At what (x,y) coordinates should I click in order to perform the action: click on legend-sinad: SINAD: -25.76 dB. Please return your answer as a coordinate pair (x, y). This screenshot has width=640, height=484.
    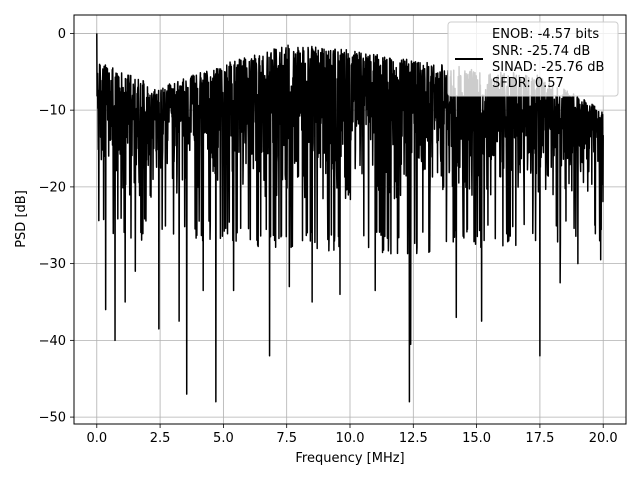
    Looking at the image, I should click on (548, 67).